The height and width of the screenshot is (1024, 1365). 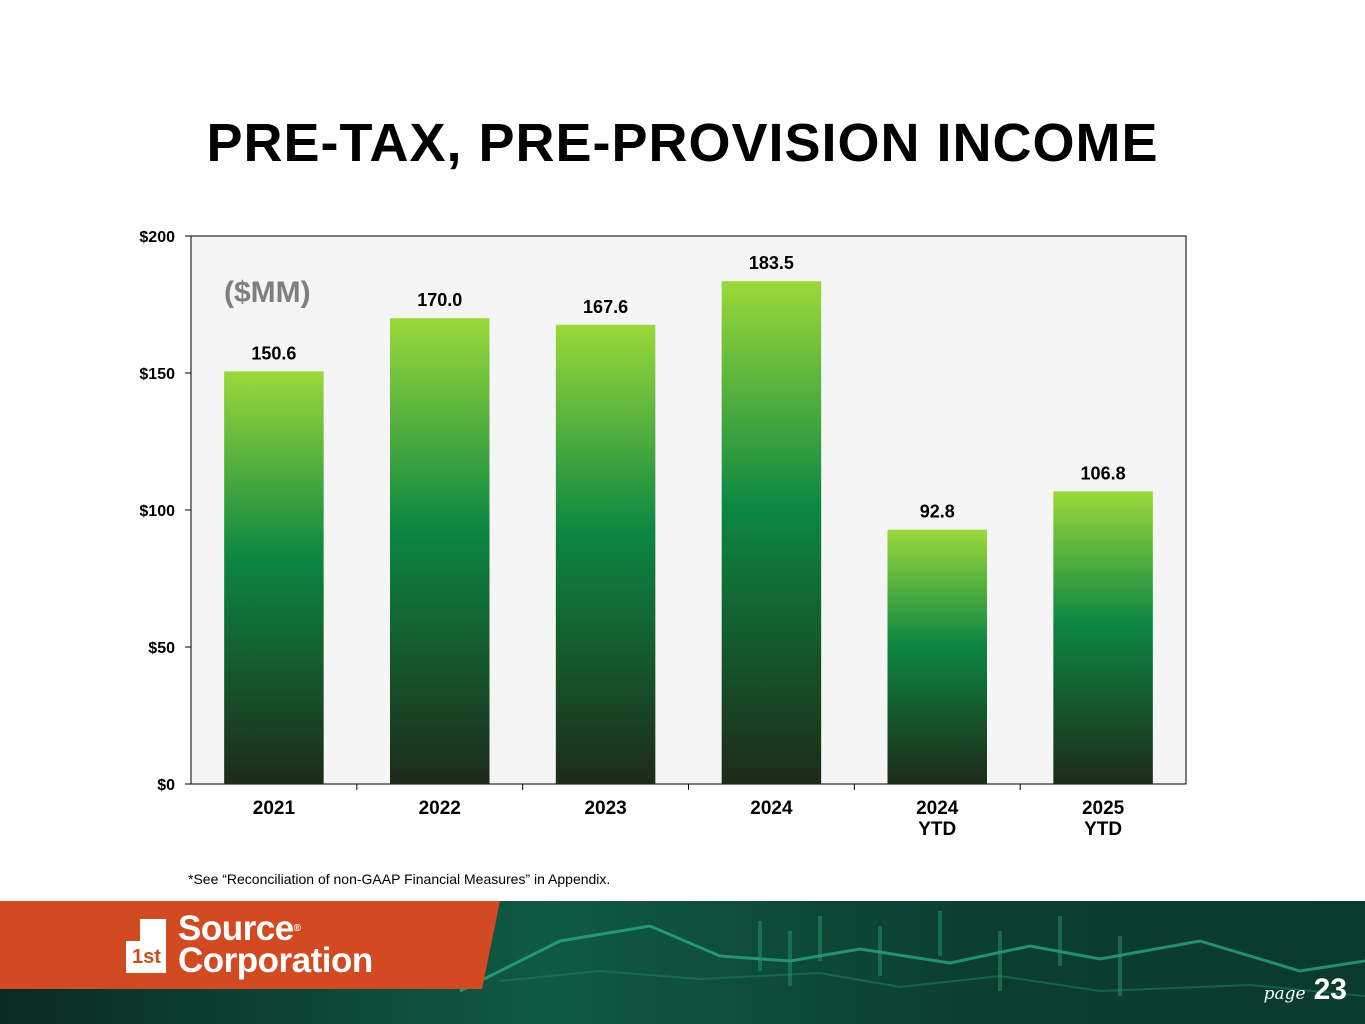 I want to click on footer-banner: 1st Source® Corporation page 23, so click(x=682, y=962).